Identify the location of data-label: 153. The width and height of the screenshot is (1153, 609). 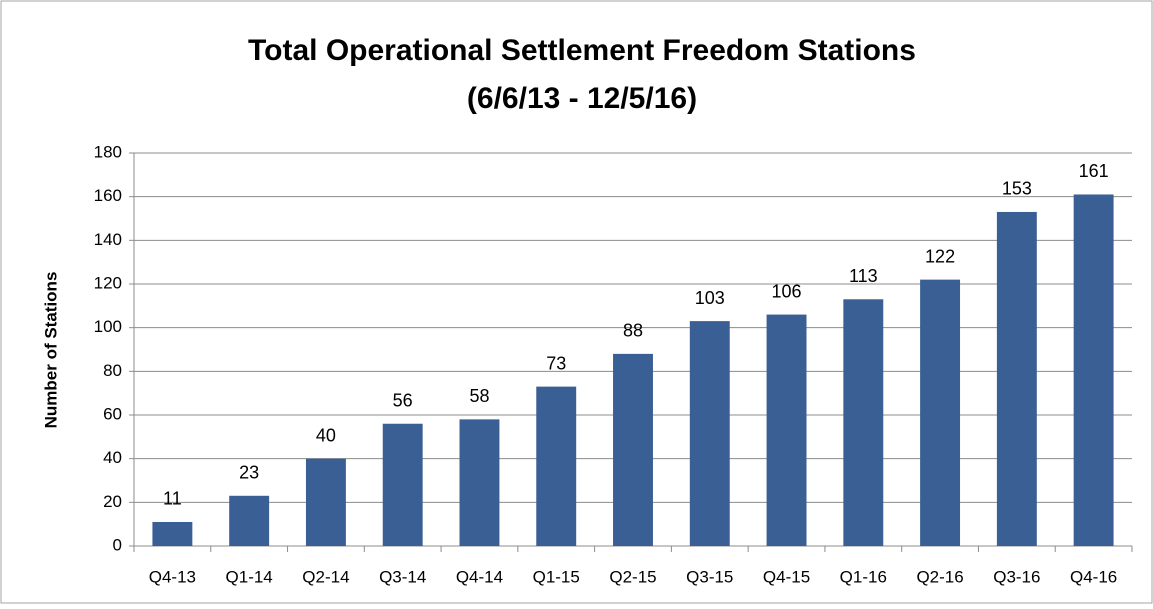
(1017, 189).